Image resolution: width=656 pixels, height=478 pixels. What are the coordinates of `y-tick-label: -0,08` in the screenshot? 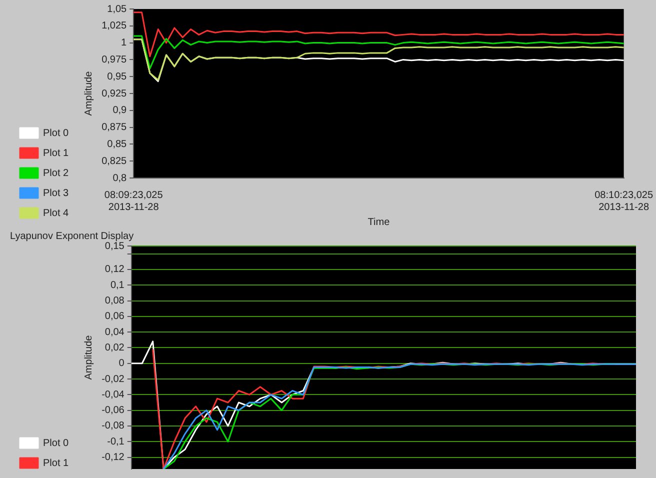 It's located at (113, 426).